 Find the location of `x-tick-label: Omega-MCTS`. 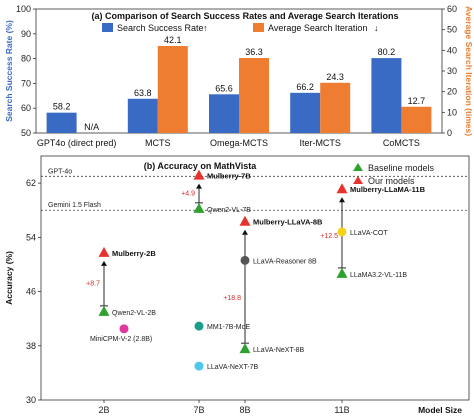

x-tick-label: Omega-MCTS is located at coordinates (239, 143).